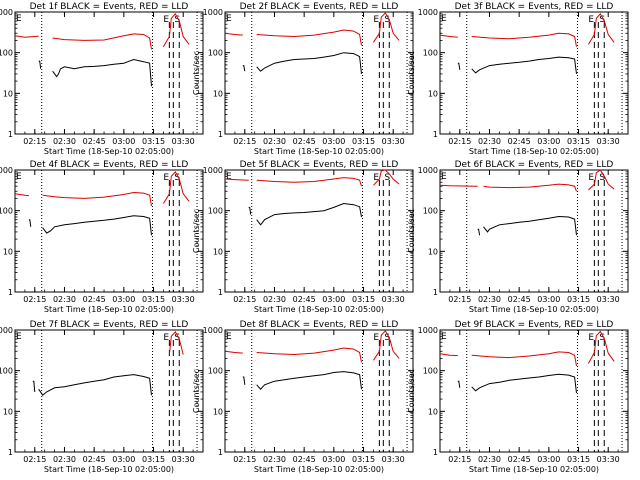 The image size is (640, 480). I want to click on panel-title: Det 8f BLACK = Events, RED = LLD, so click(319, 325).